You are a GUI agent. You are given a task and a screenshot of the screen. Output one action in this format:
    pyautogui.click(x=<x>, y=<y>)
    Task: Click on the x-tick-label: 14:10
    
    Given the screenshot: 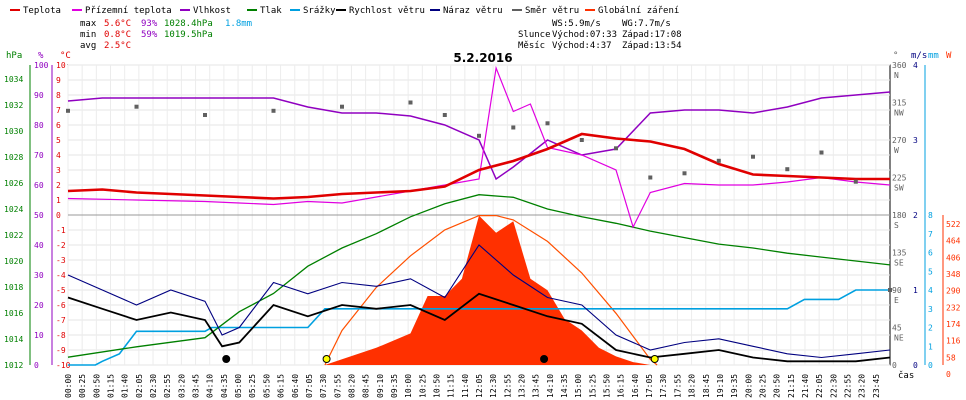 What is the action you would take?
    pyautogui.click(x=550, y=386)
    